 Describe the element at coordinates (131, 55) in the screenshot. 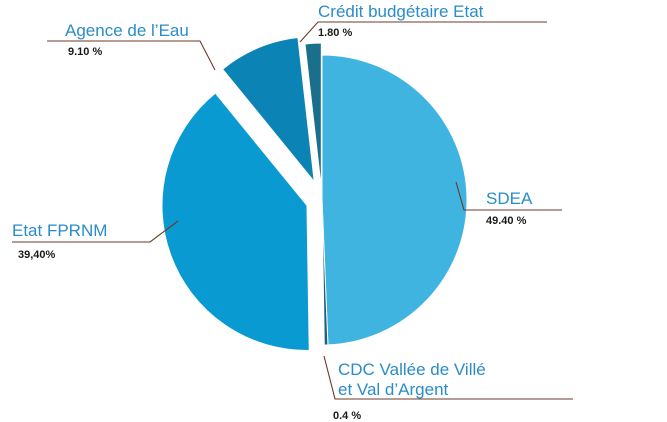

I see `leader-line-agence` at that location.